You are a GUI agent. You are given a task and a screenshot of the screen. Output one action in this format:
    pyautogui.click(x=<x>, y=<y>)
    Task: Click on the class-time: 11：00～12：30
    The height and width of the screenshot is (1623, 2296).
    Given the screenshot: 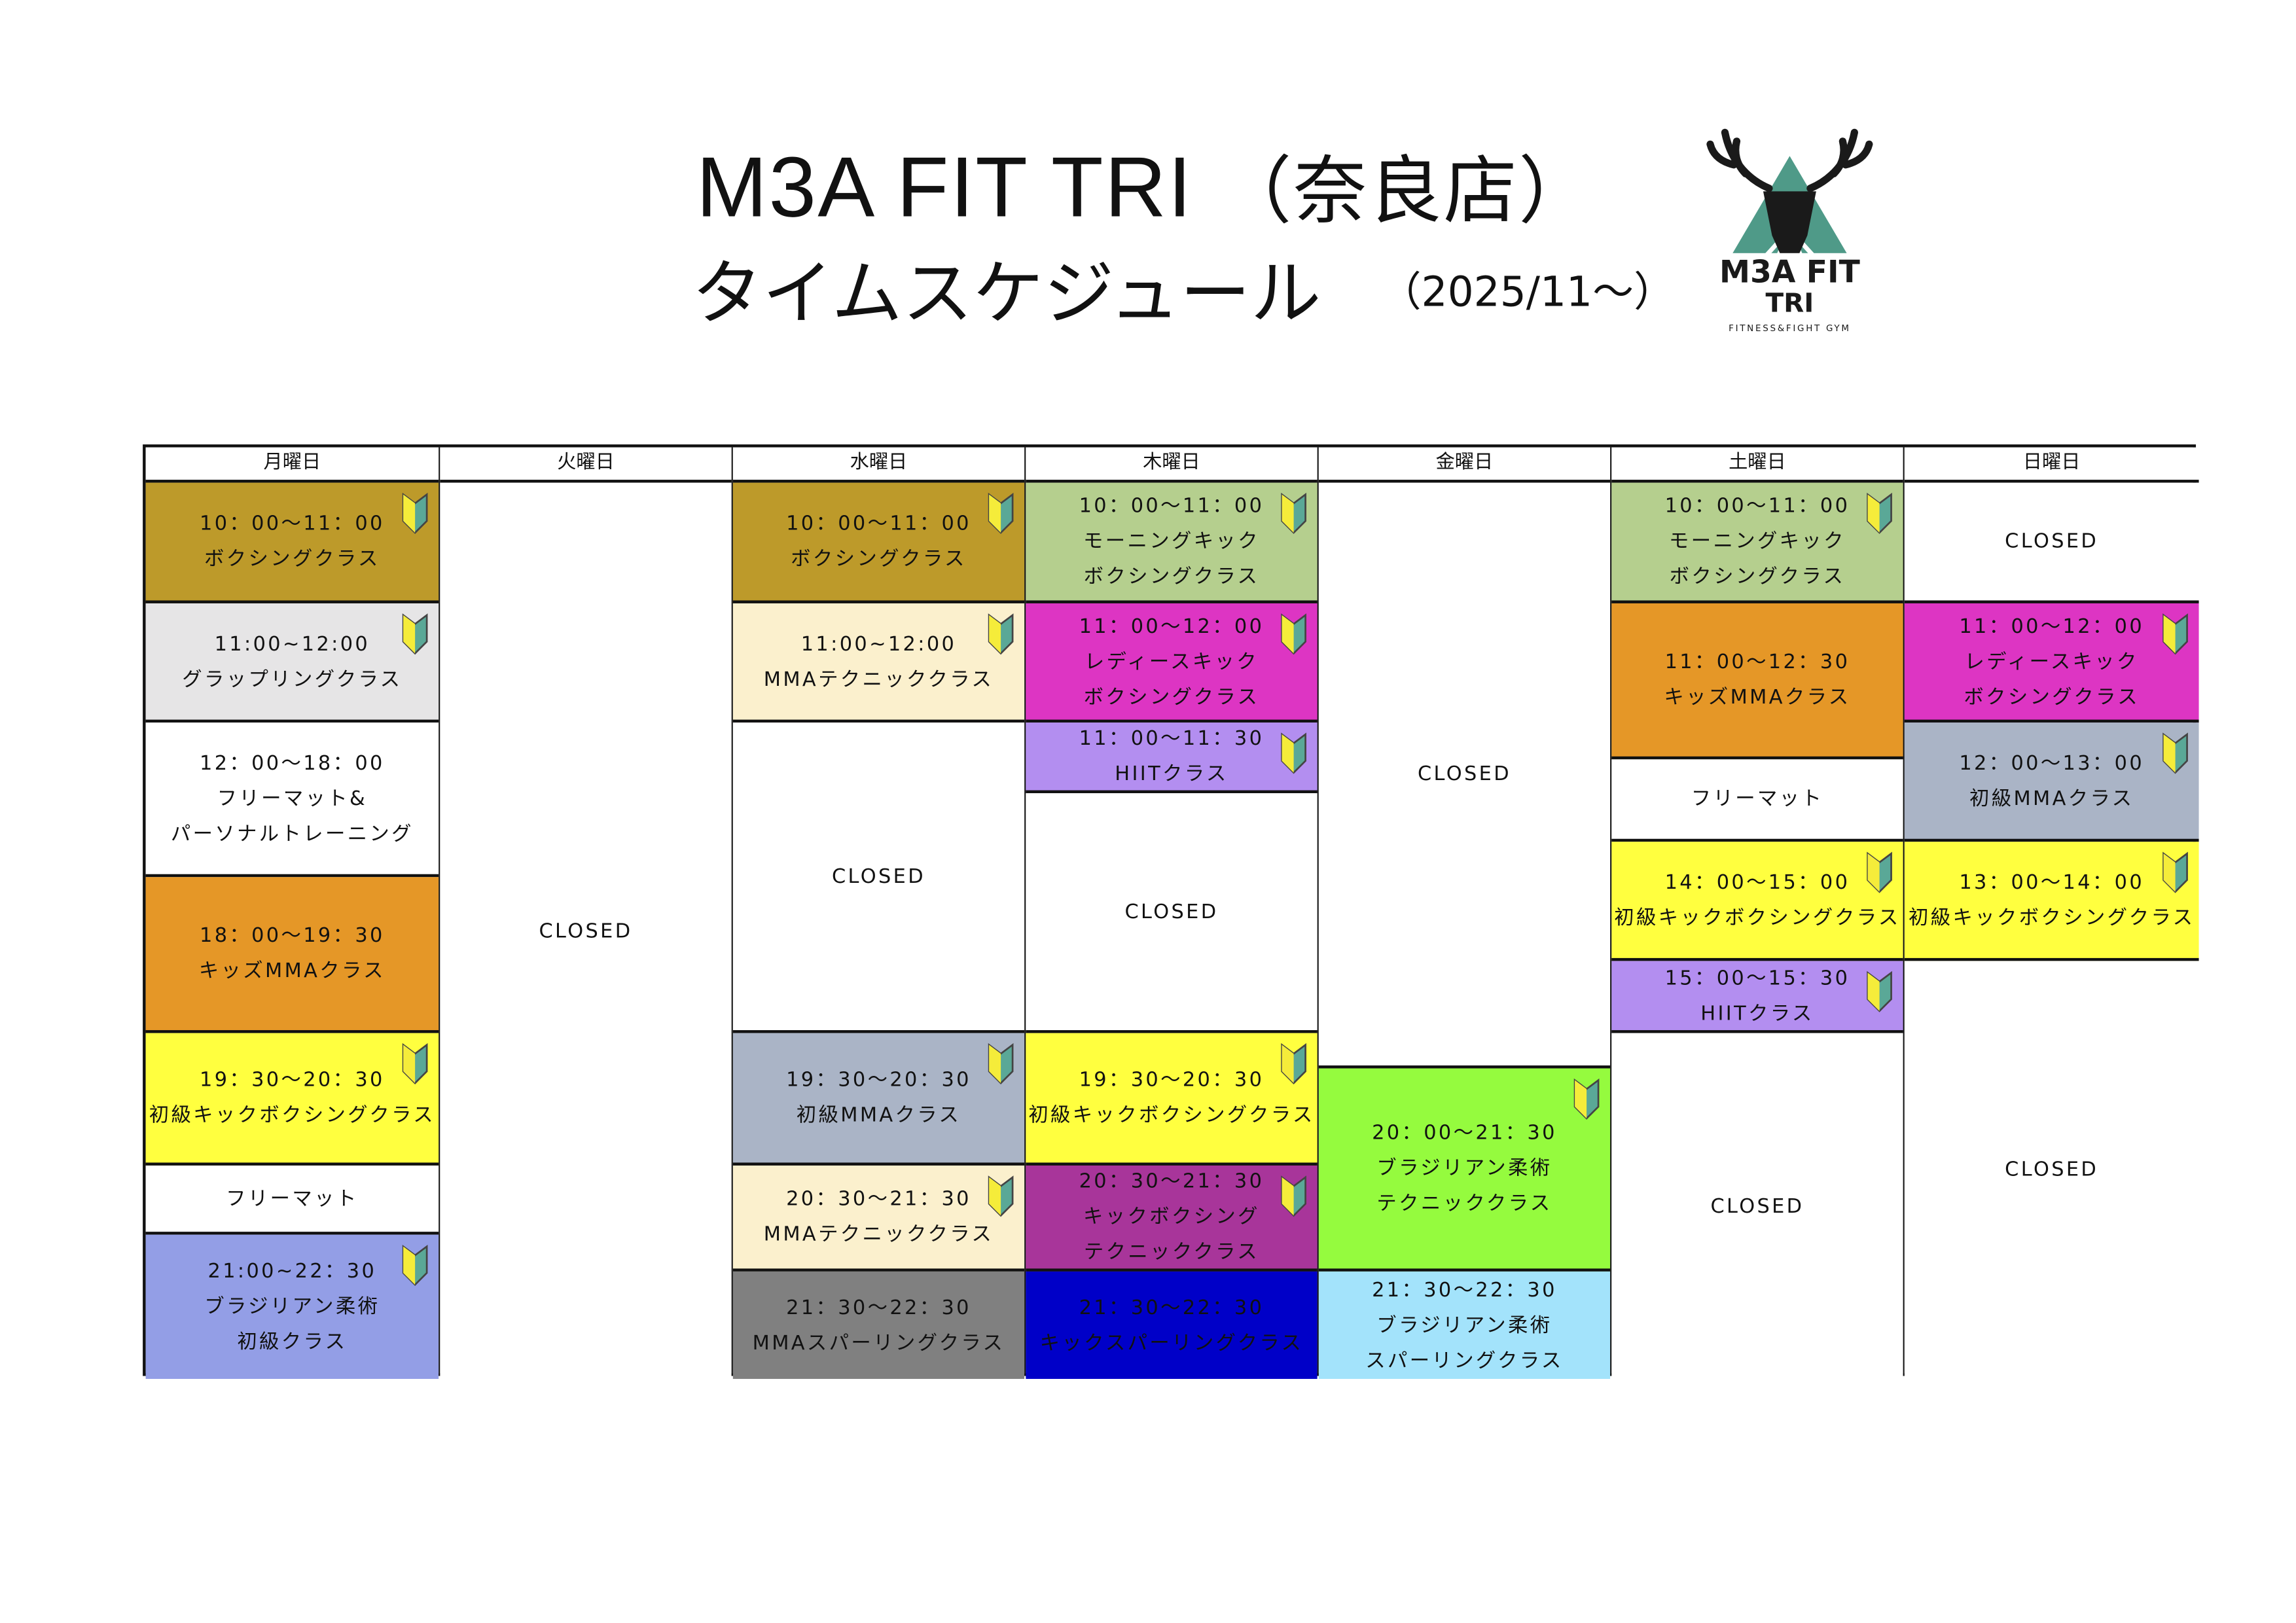 What is the action you would take?
    pyautogui.click(x=1757, y=662)
    